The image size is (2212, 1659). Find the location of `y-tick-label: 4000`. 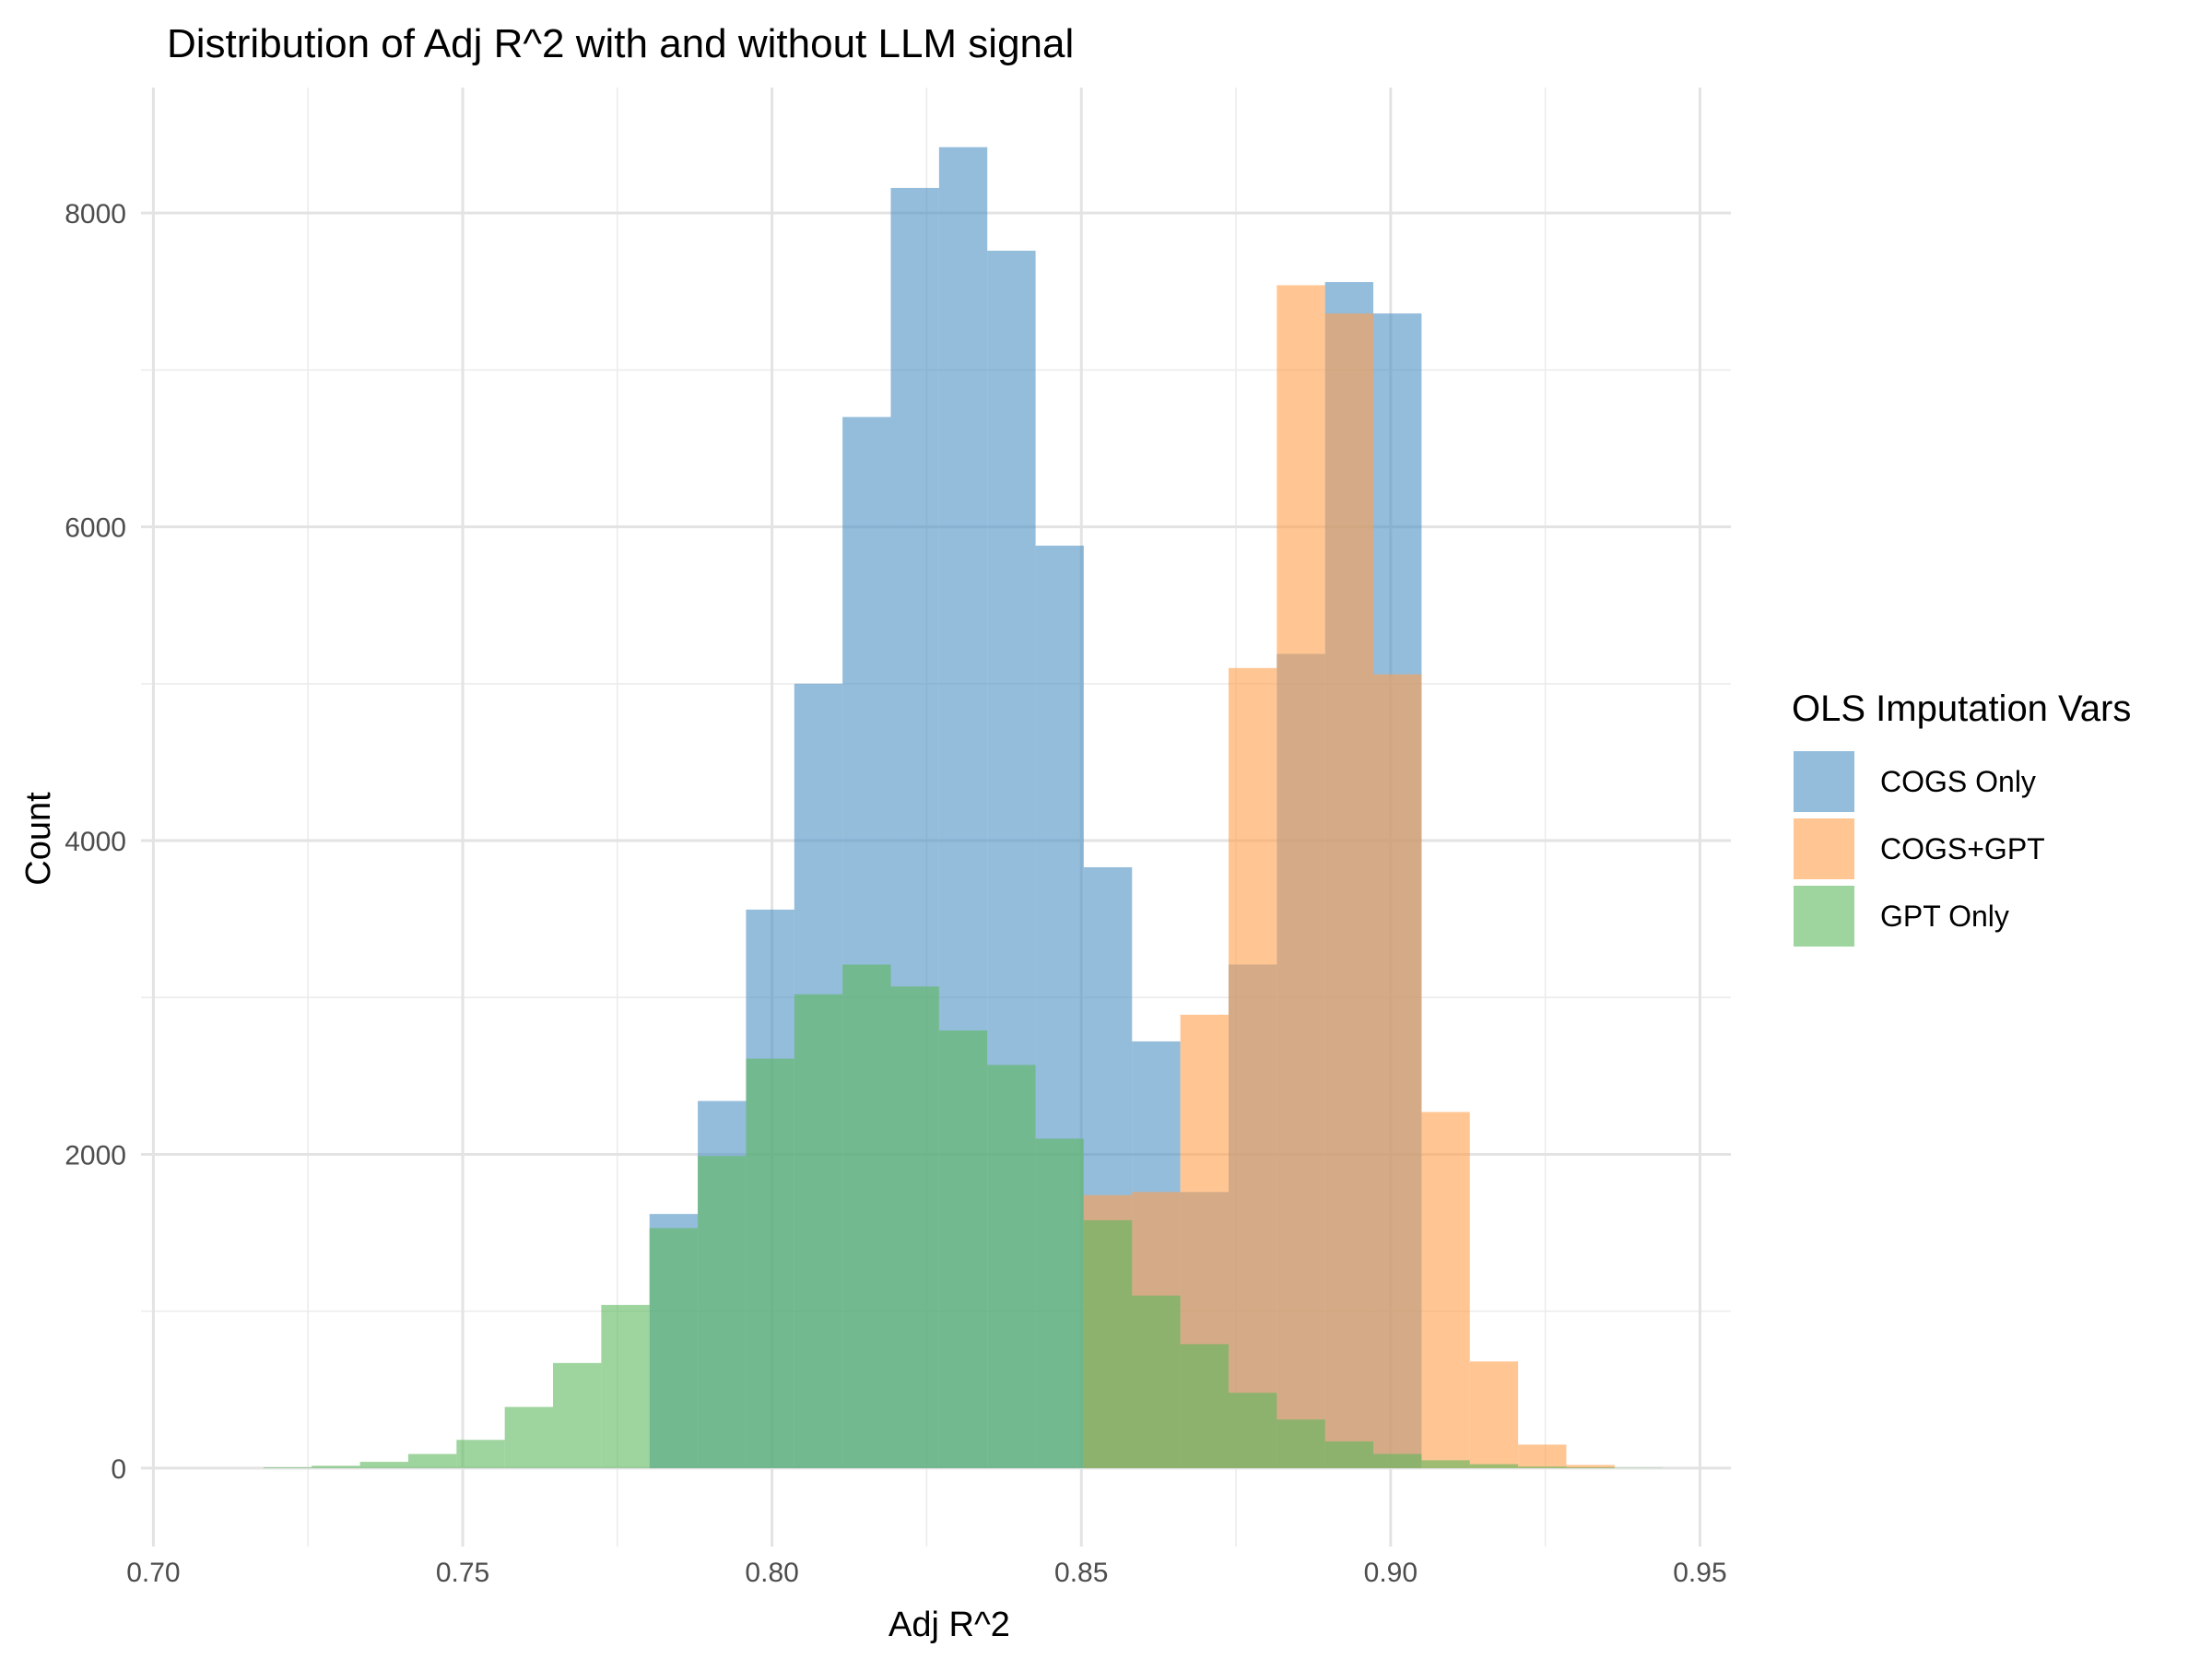

y-tick-label: 4000 is located at coordinates (95, 842).